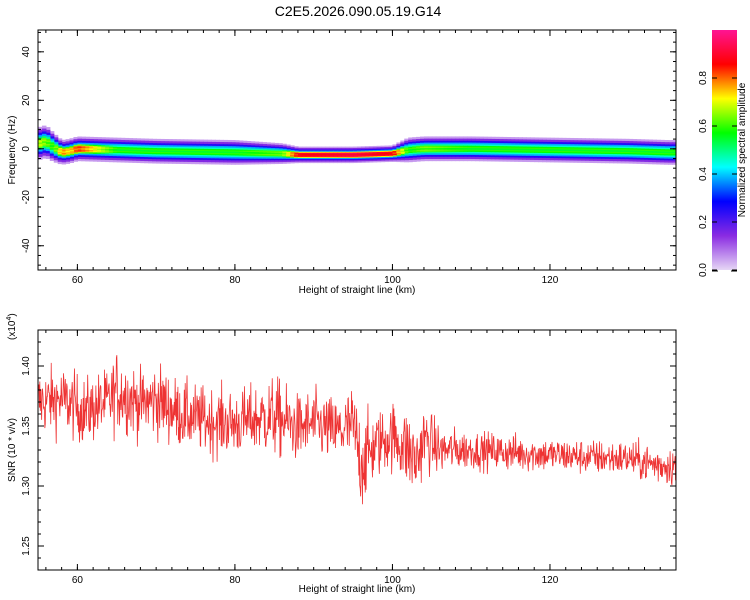  Describe the element at coordinates (235, 280) in the screenshot. I see `spectrogram-x-tick-label: 80` at that location.